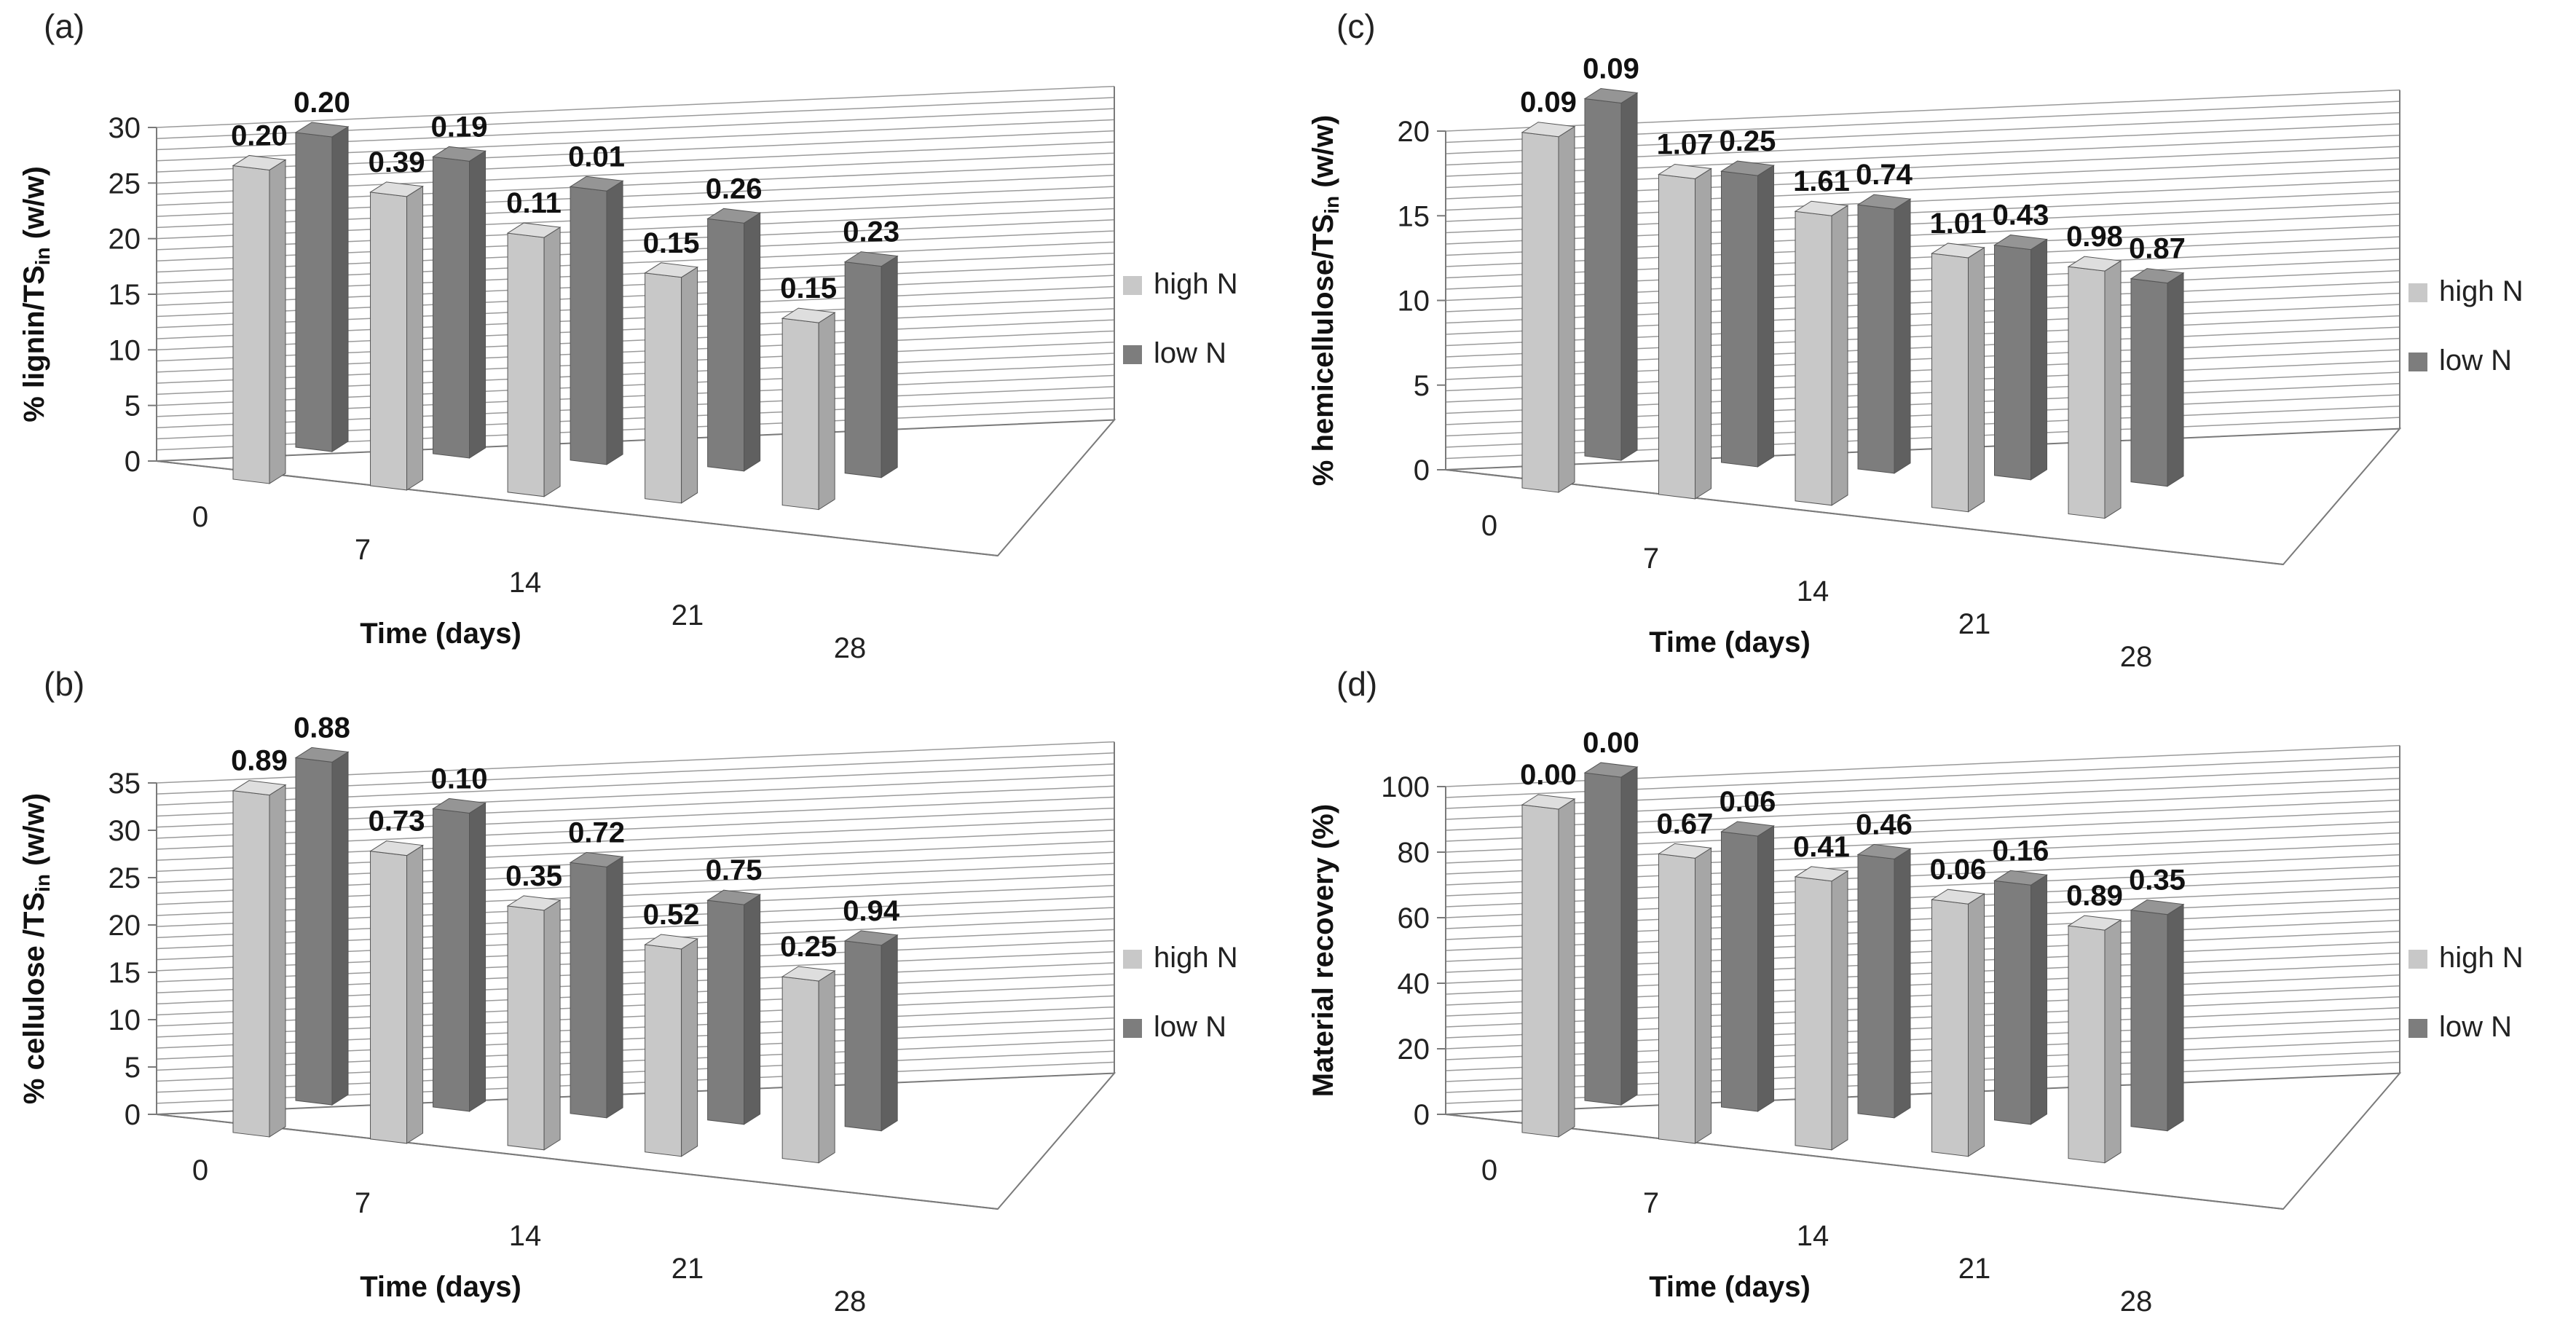 This screenshot has height=1327, width=2576. I want to click on y-tick-label: 80, so click(1414, 853).